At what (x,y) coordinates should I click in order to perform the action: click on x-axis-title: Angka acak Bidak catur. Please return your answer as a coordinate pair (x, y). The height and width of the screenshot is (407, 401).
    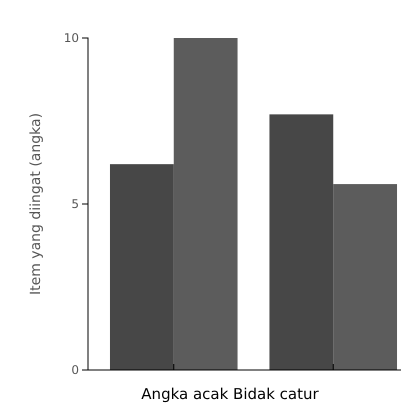
    Looking at the image, I should click on (230, 394).